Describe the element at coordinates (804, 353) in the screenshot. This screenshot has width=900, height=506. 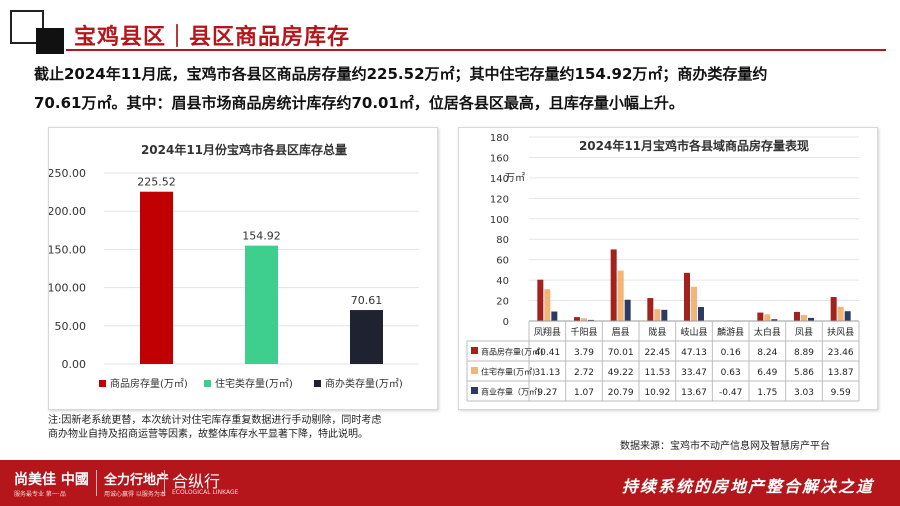
I see `table-value: 8.89` at that location.